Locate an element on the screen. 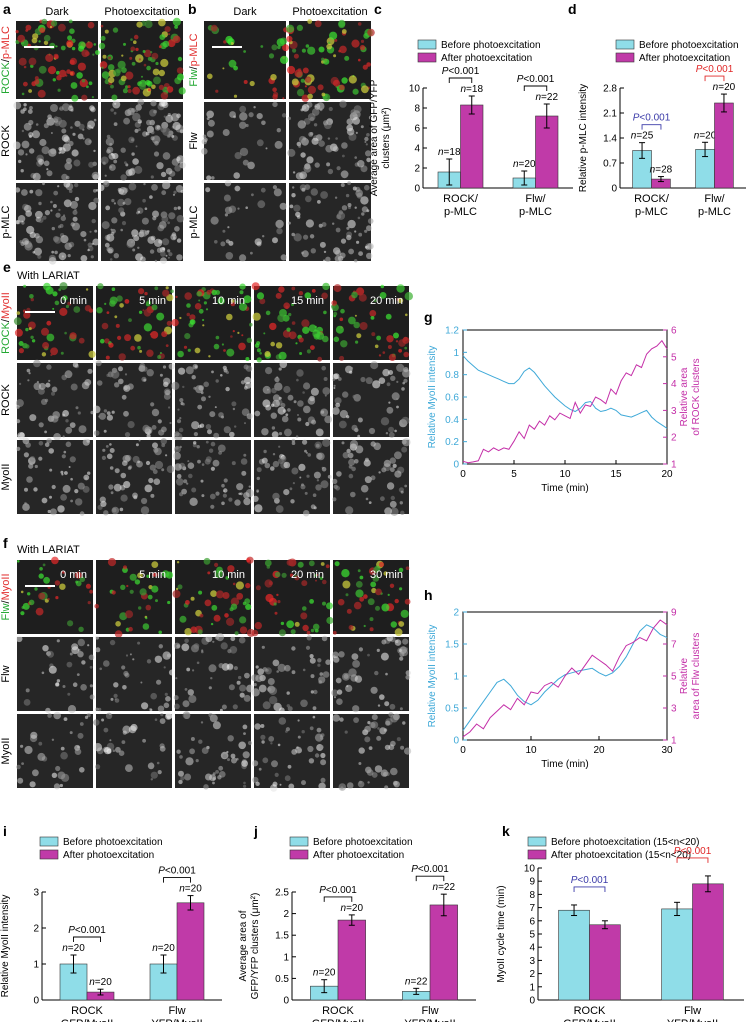  significance-bracket is located at coordinates (589, 889).